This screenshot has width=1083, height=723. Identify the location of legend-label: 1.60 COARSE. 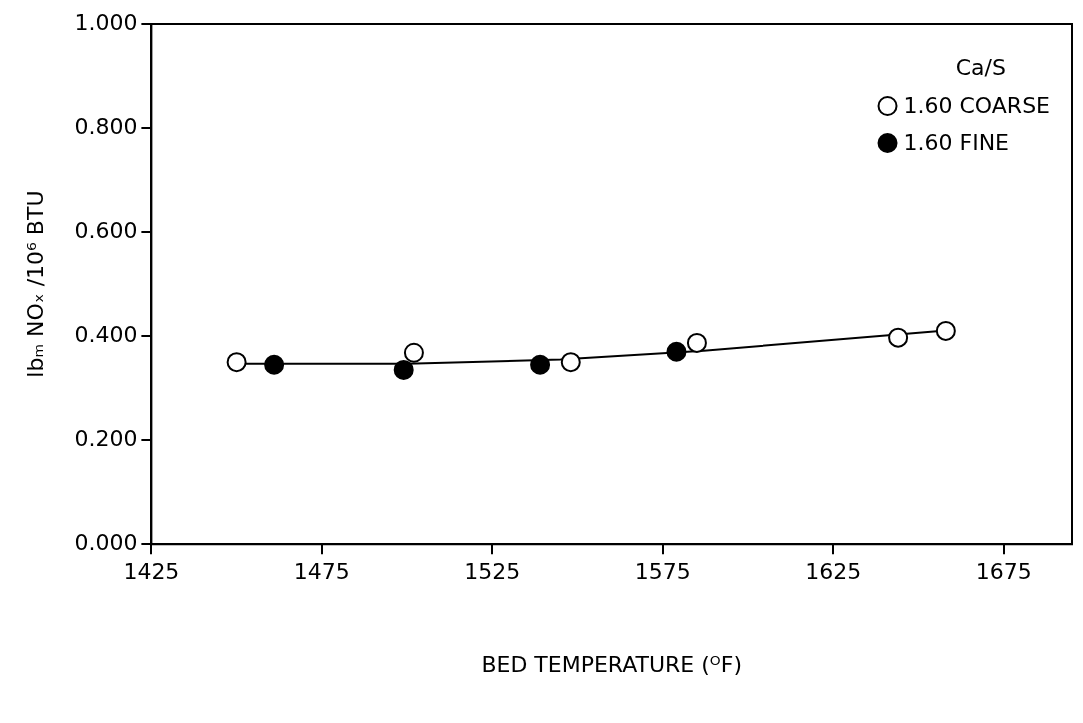
(977, 105).